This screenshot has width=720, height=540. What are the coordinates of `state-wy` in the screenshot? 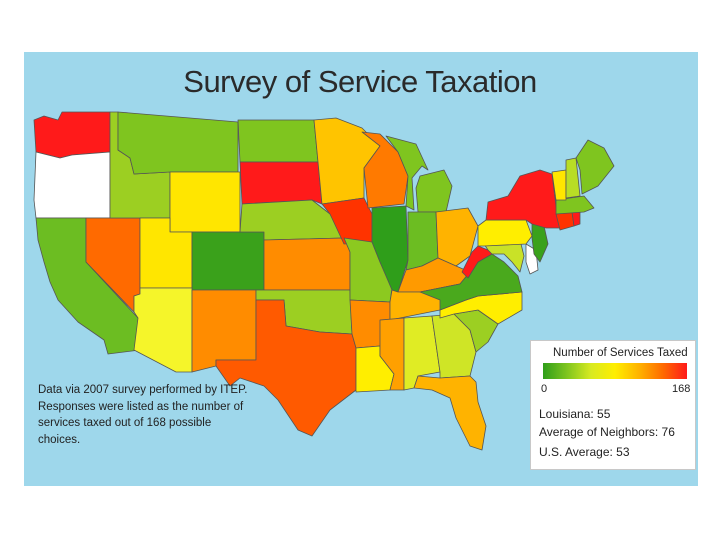 It's located at (205, 202).